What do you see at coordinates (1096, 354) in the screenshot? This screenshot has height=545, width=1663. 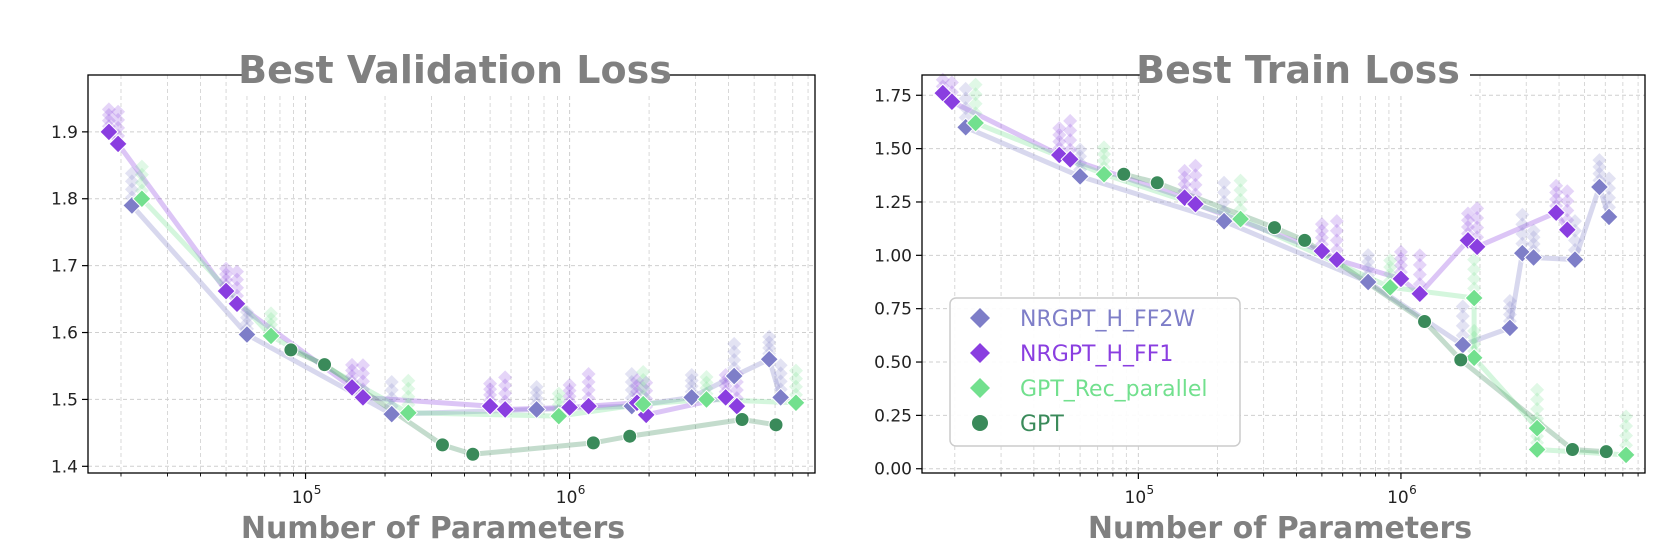 I see `legend-label: NRGPT_H_FF1` at bounding box center [1096, 354].